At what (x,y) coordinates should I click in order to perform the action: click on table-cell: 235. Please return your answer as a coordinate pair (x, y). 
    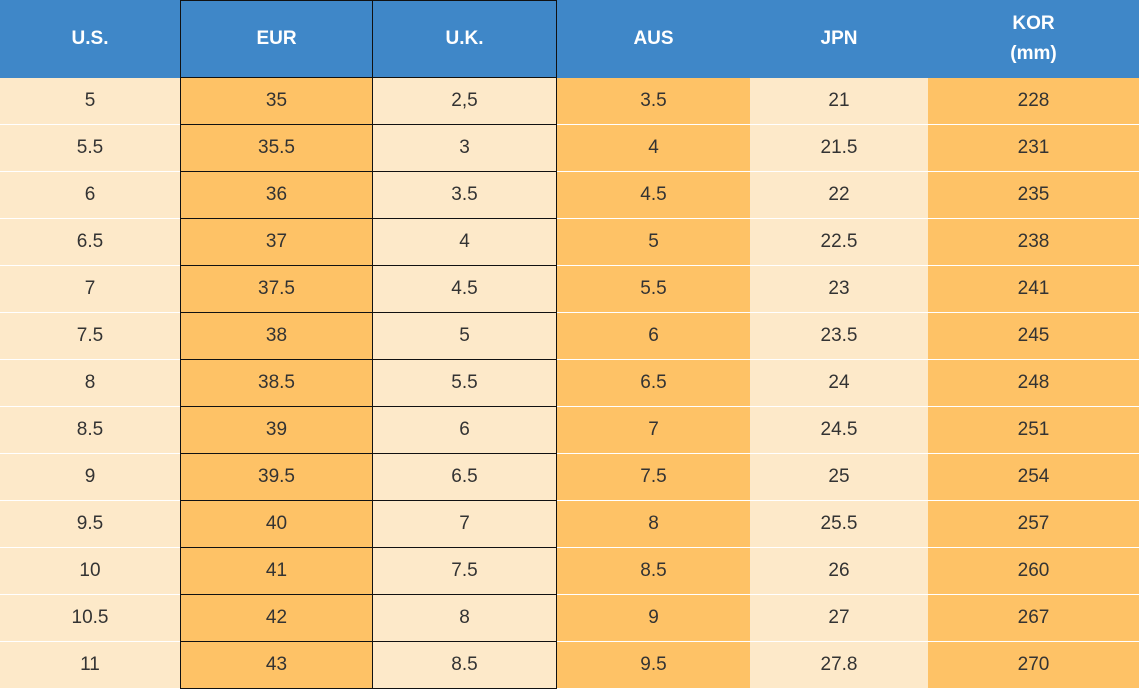
    Looking at the image, I should click on (1033, 195).